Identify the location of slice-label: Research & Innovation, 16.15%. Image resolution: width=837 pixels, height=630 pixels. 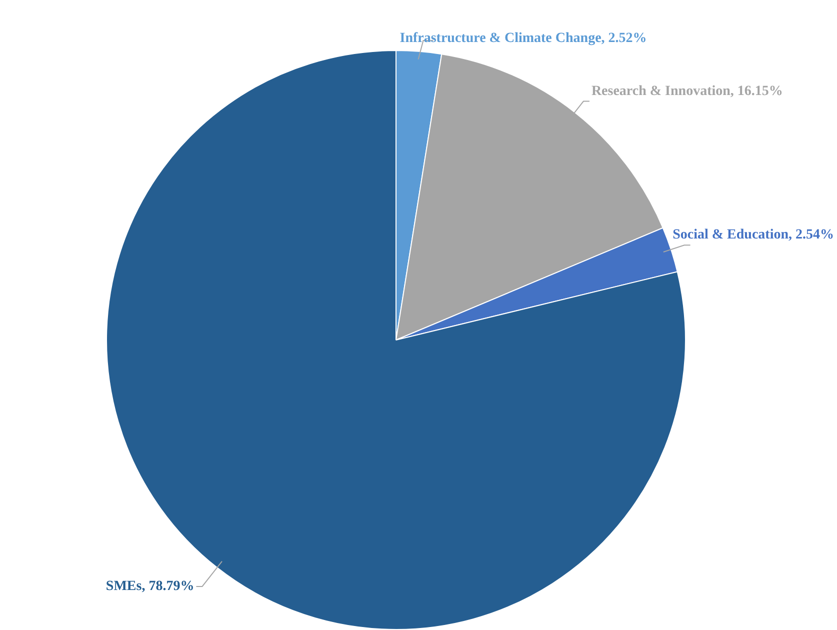
(687, 91).